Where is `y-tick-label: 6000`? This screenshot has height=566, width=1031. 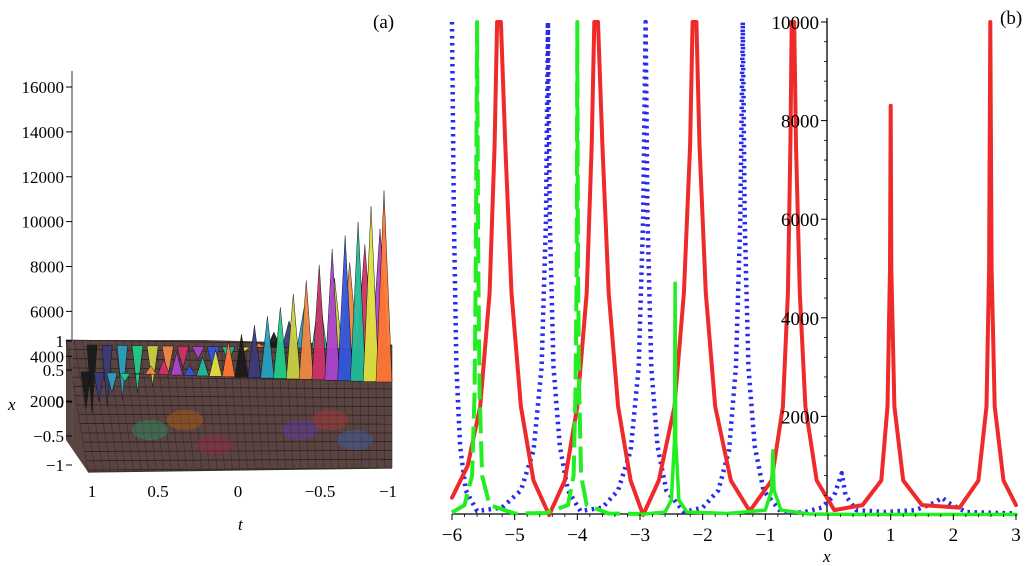
y-tick-label: 6000 is located at coordinates (800, 220).